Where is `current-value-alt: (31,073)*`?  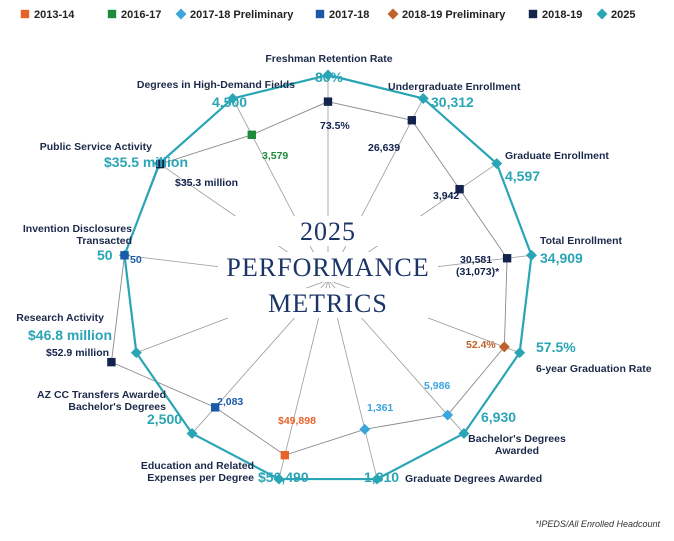
current-value-alt: (31,073)* is located at coordinates (478, 272).